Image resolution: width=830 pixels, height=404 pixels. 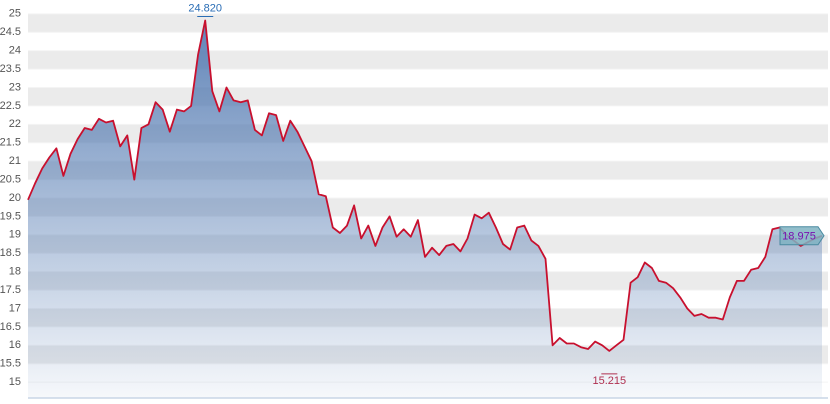 What do you see at coordinates (15, 161) in the screenshot?
I see `y-tick-label: 21` at bounding box center [15, 161].